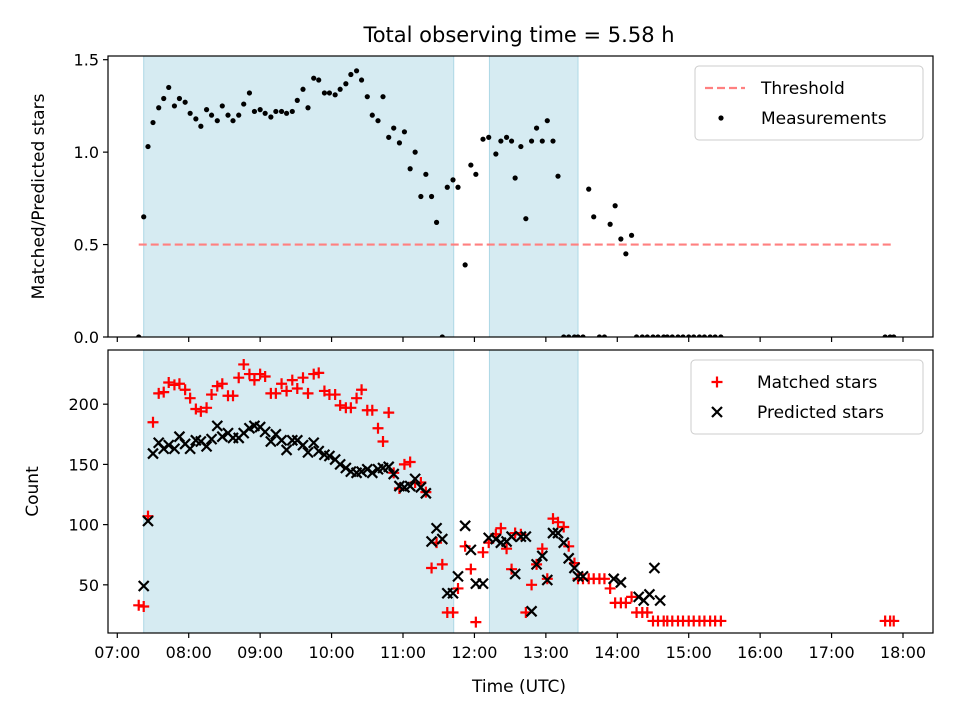  I want to click on legend: Matched stars Predicted stars, so click(807, 397).